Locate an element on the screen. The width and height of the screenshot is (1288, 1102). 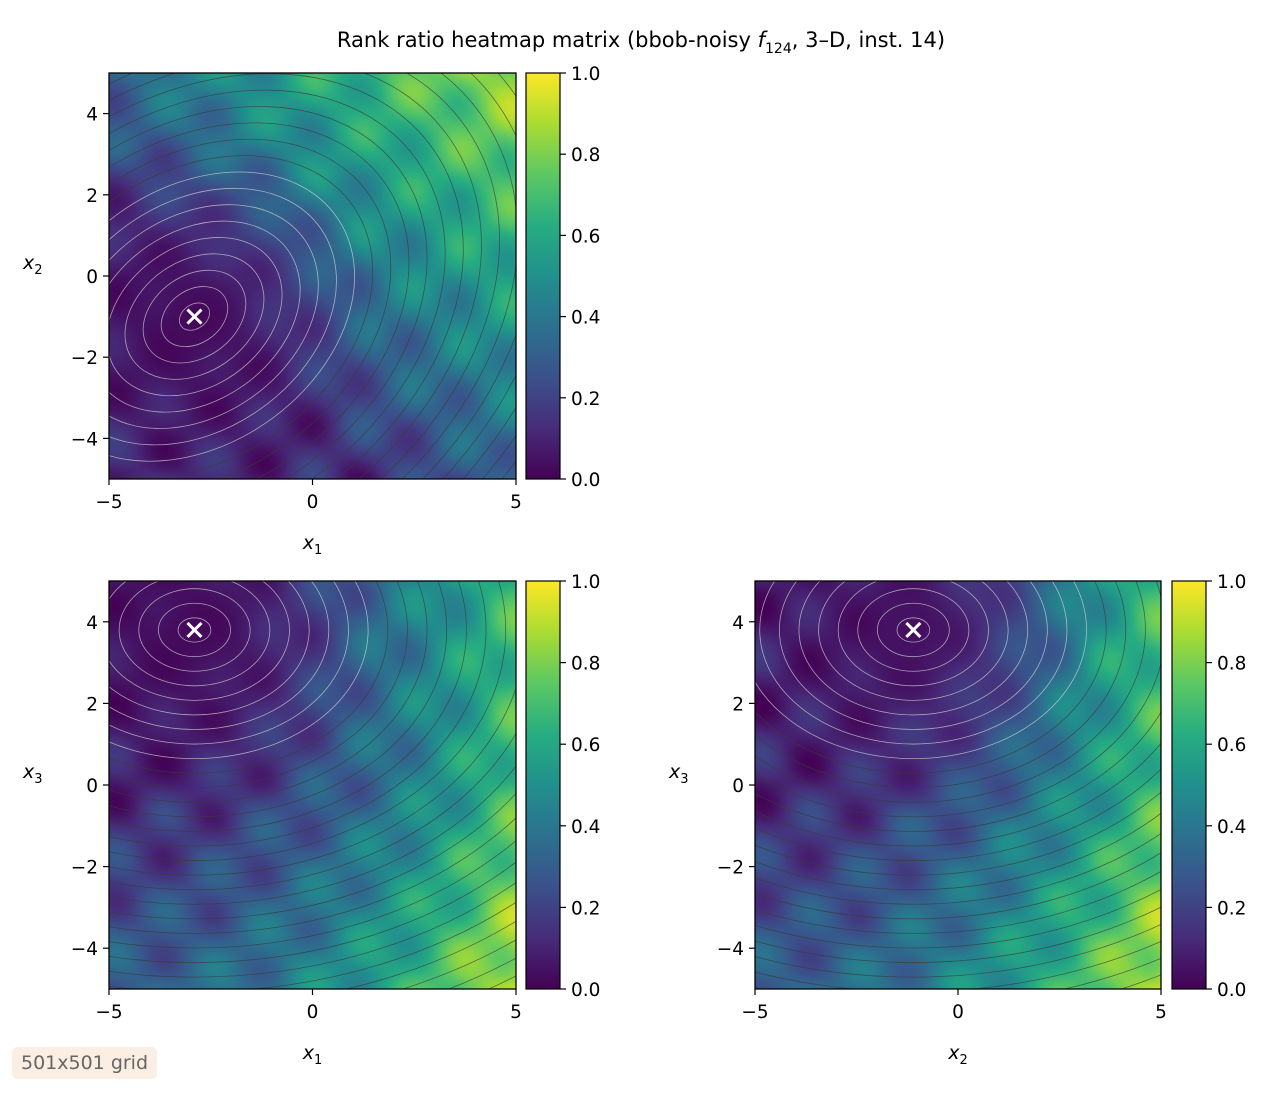
y-axis-label: x2 is located at coordinates (32, 265).